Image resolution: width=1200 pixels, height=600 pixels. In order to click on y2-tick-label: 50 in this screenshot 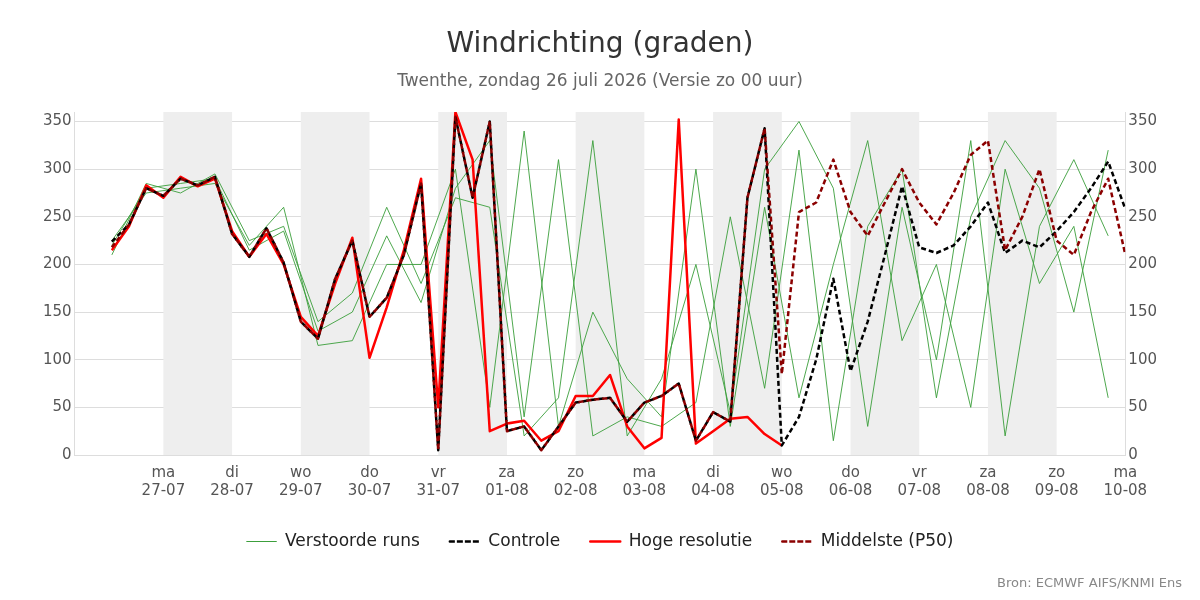, I will do `click(1138, 406)`.